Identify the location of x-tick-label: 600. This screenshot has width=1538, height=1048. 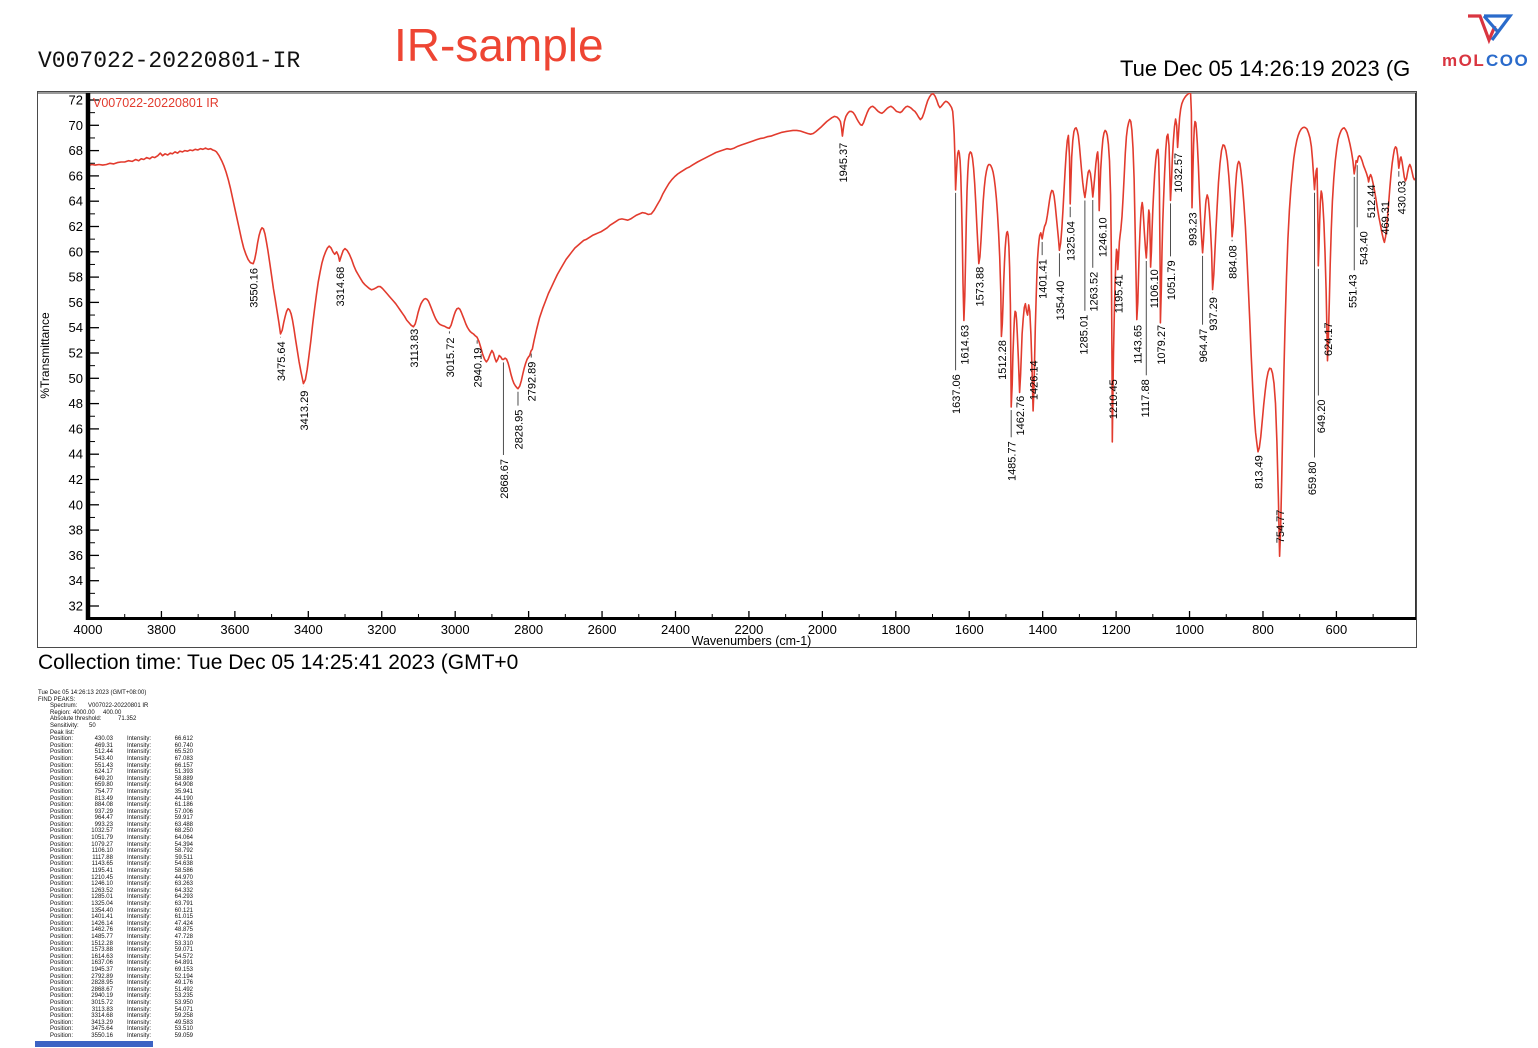
(1337, 629).